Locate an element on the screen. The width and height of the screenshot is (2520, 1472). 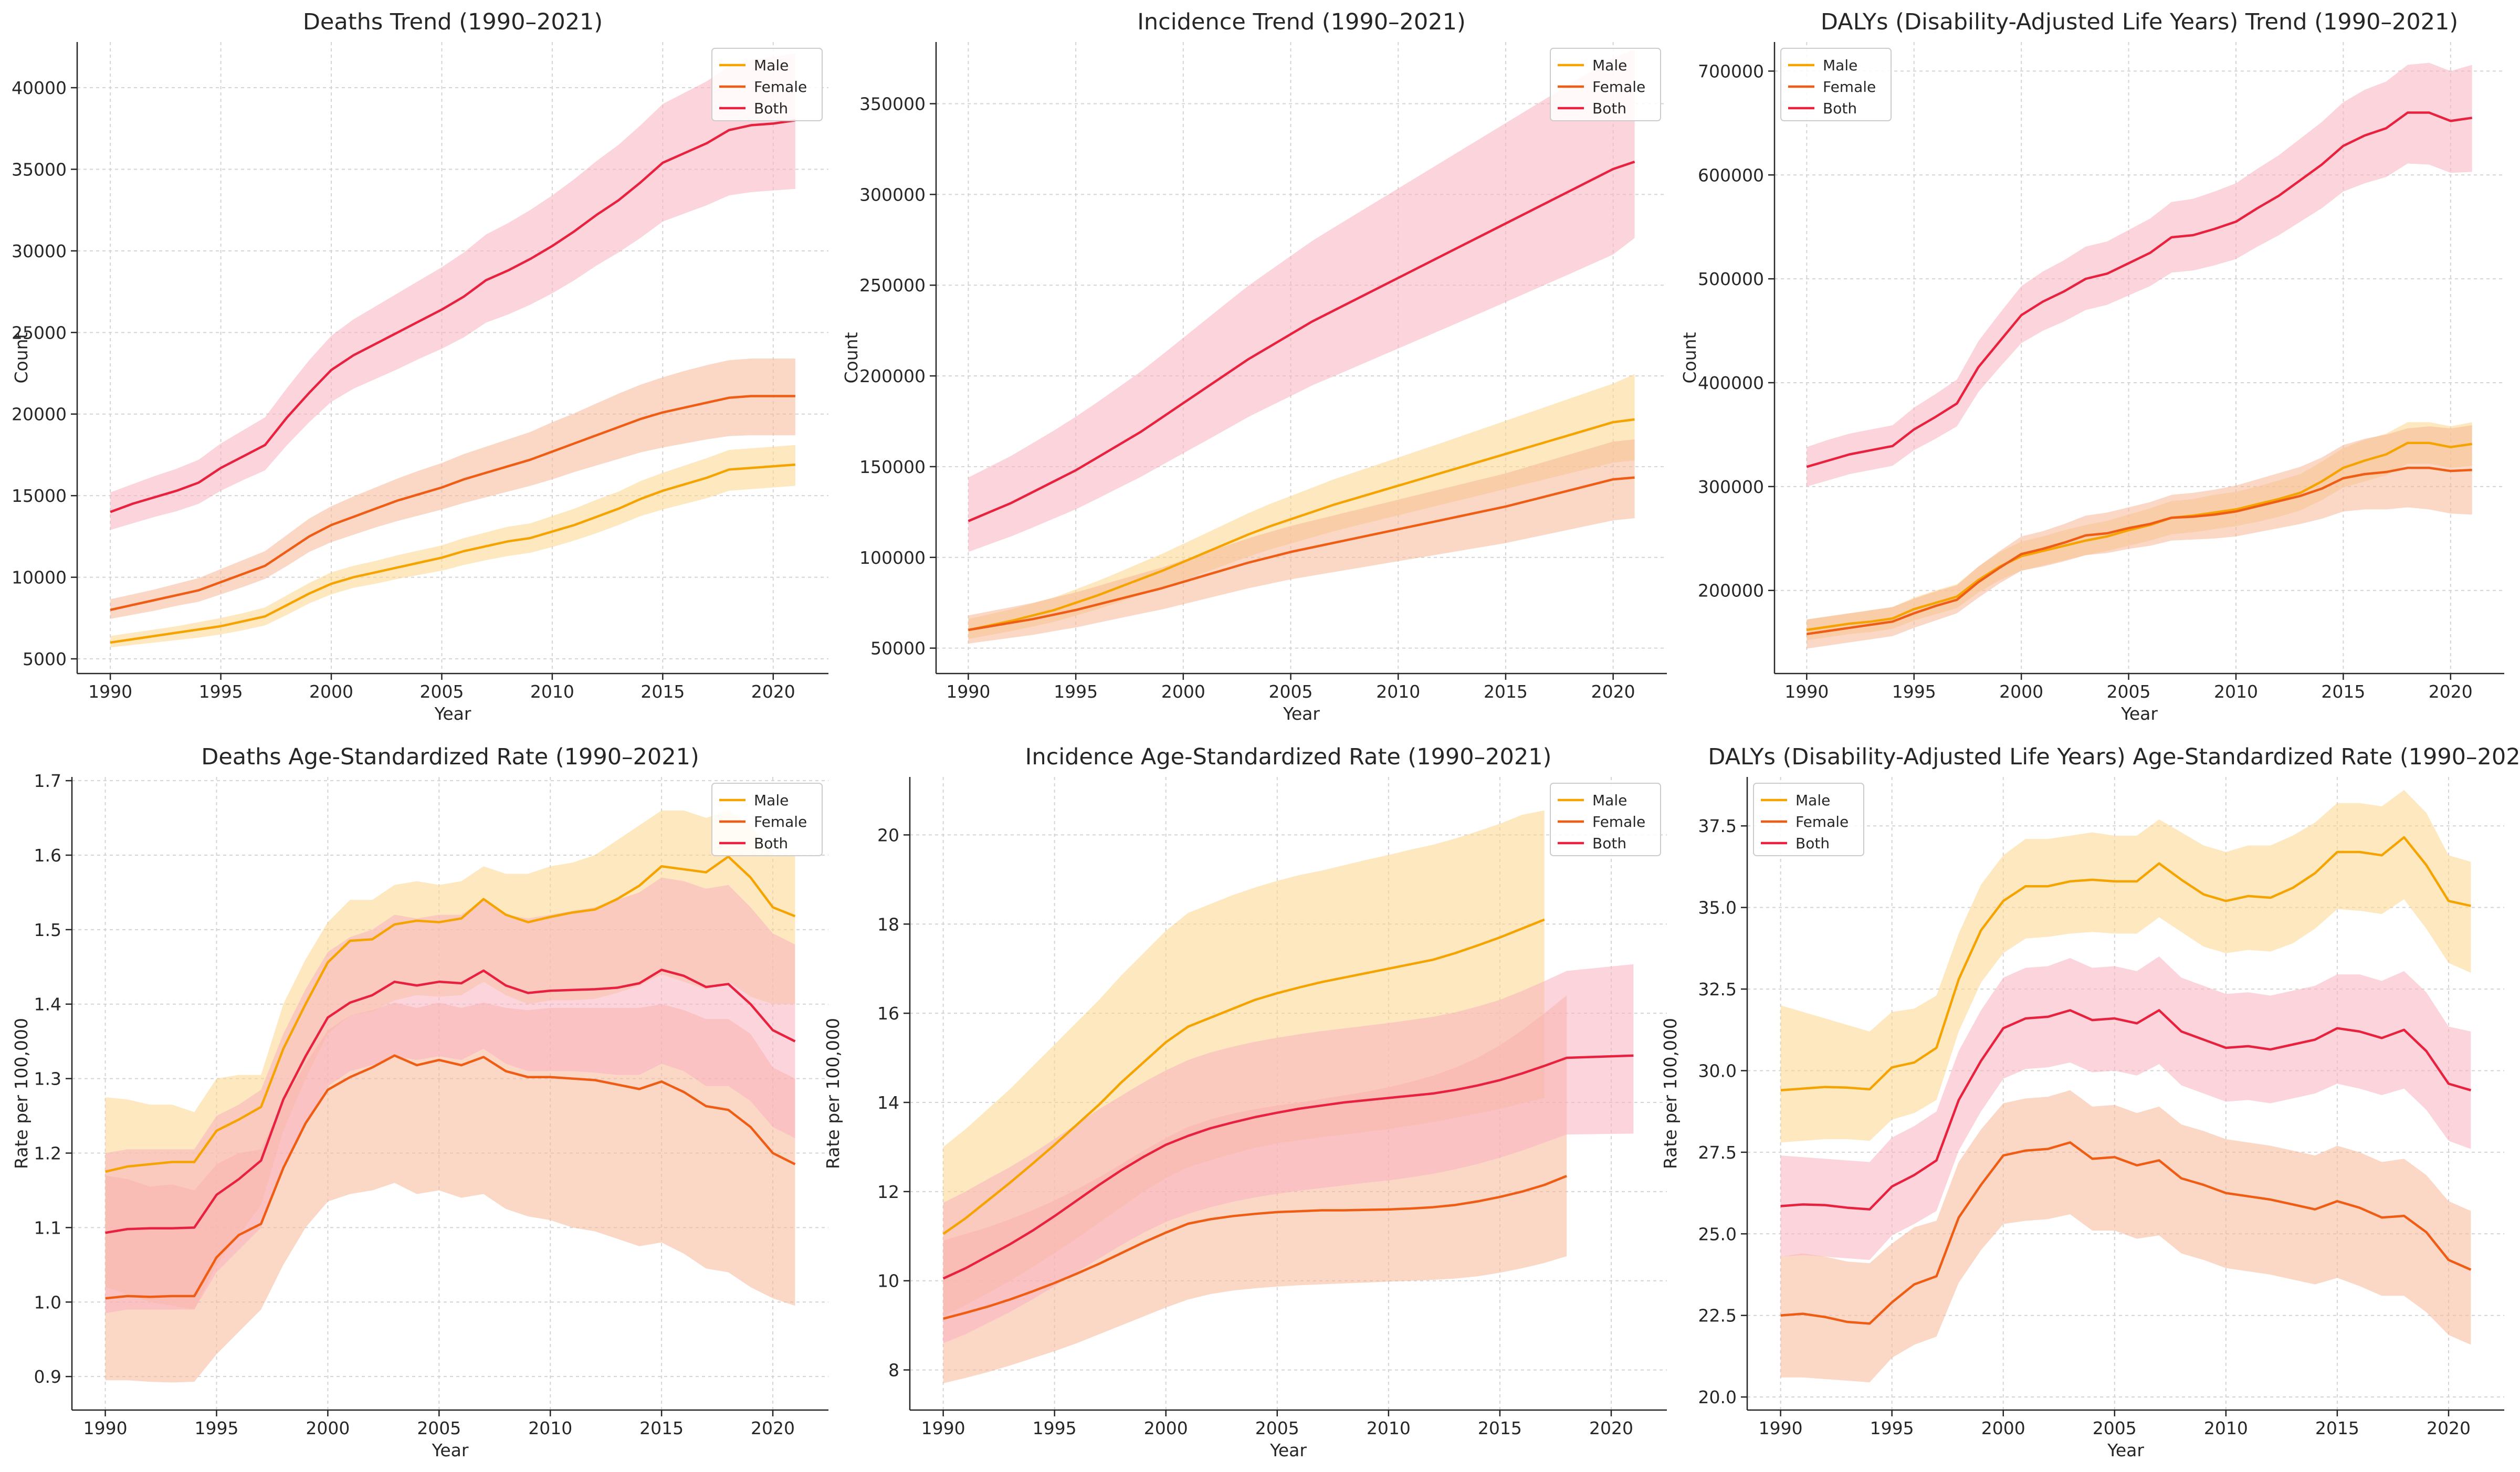
y-tick-label: 20 is located at coordinates (888, 835).